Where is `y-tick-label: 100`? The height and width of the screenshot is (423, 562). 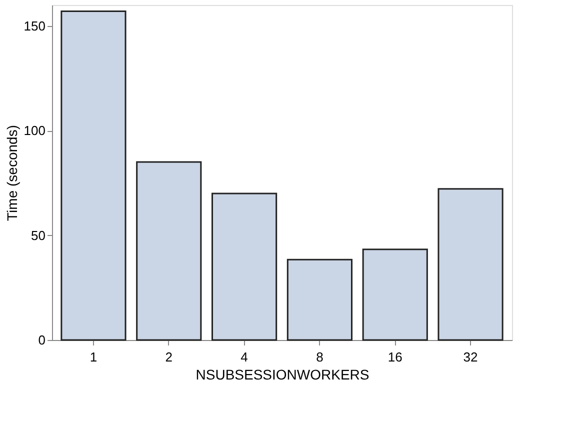 y-tick-label: 100 is located at coordinates (35, 130).